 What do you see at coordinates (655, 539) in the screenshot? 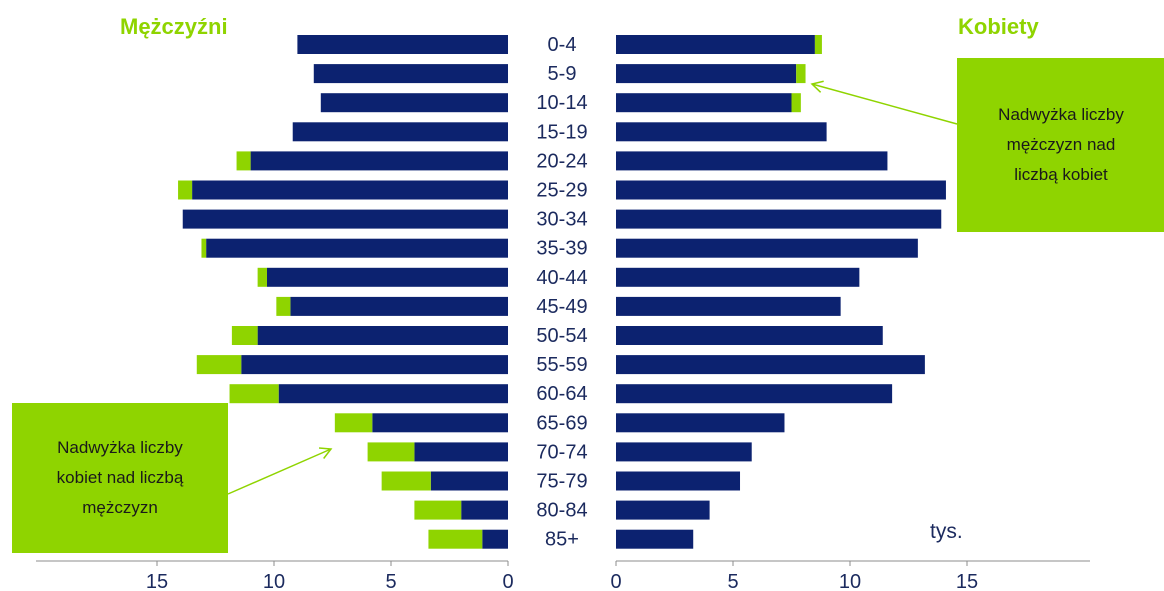
I see `female-bar-85+` at bounding box center [655, 539].